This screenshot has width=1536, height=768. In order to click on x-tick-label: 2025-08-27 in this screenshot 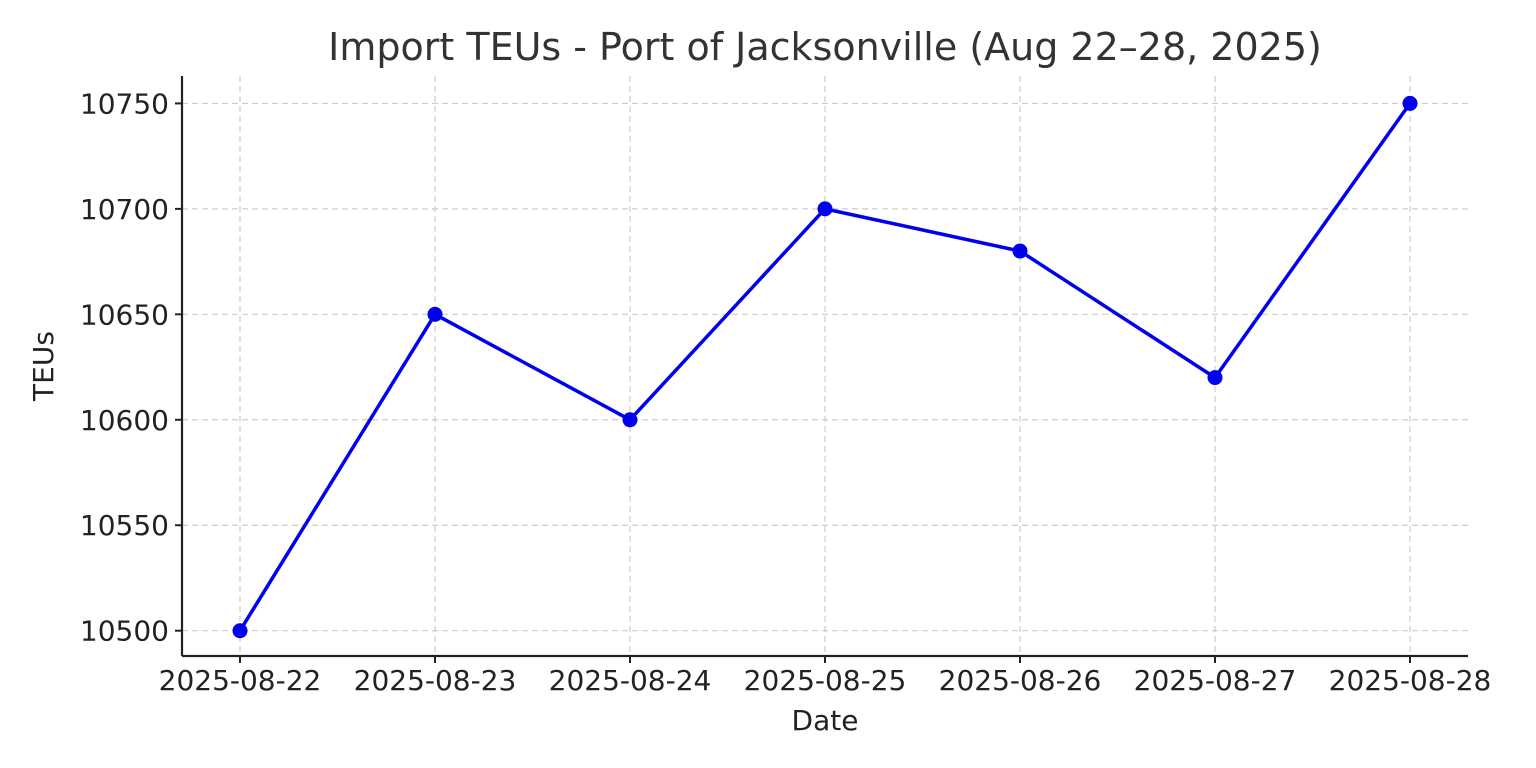, I will do `click(1215, 680)`.